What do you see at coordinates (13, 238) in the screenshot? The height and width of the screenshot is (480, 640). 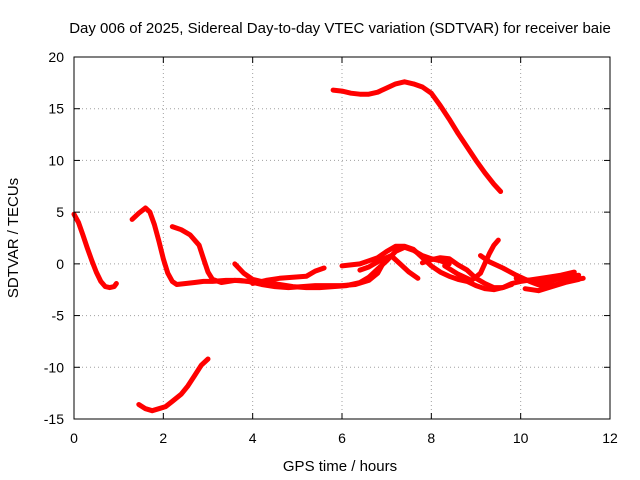 I see `y-axis-title: SDTVAR / TECUs` at bounding box center [13, 238].